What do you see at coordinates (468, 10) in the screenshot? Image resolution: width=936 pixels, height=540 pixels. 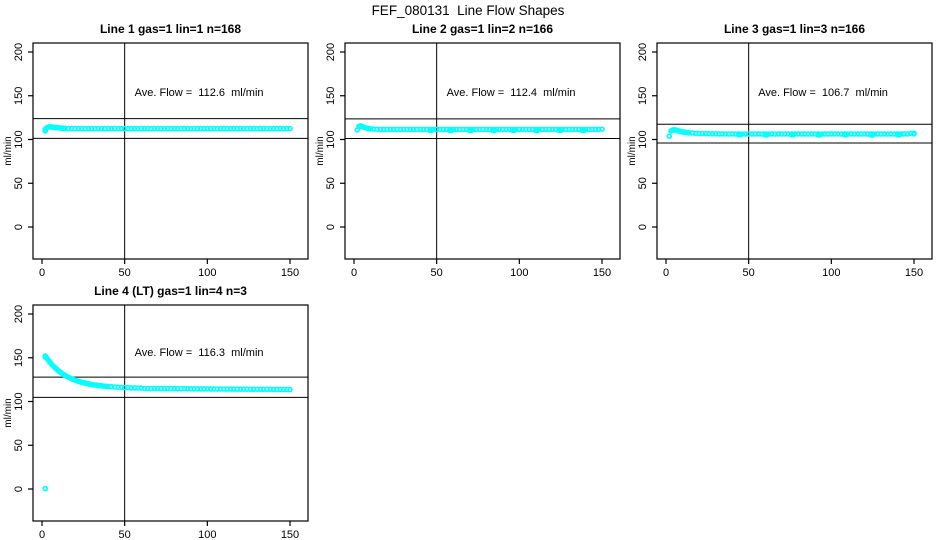 I see `main-title: FEF_080131 Line Flow Shapes` at bounding box center [468, 10].